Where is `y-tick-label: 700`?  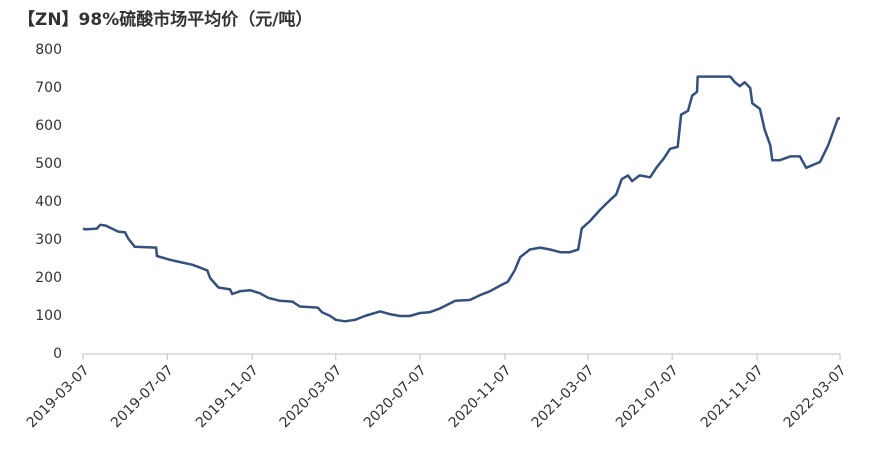 y-tick-label: 700 is located at coordinates (48, 88).